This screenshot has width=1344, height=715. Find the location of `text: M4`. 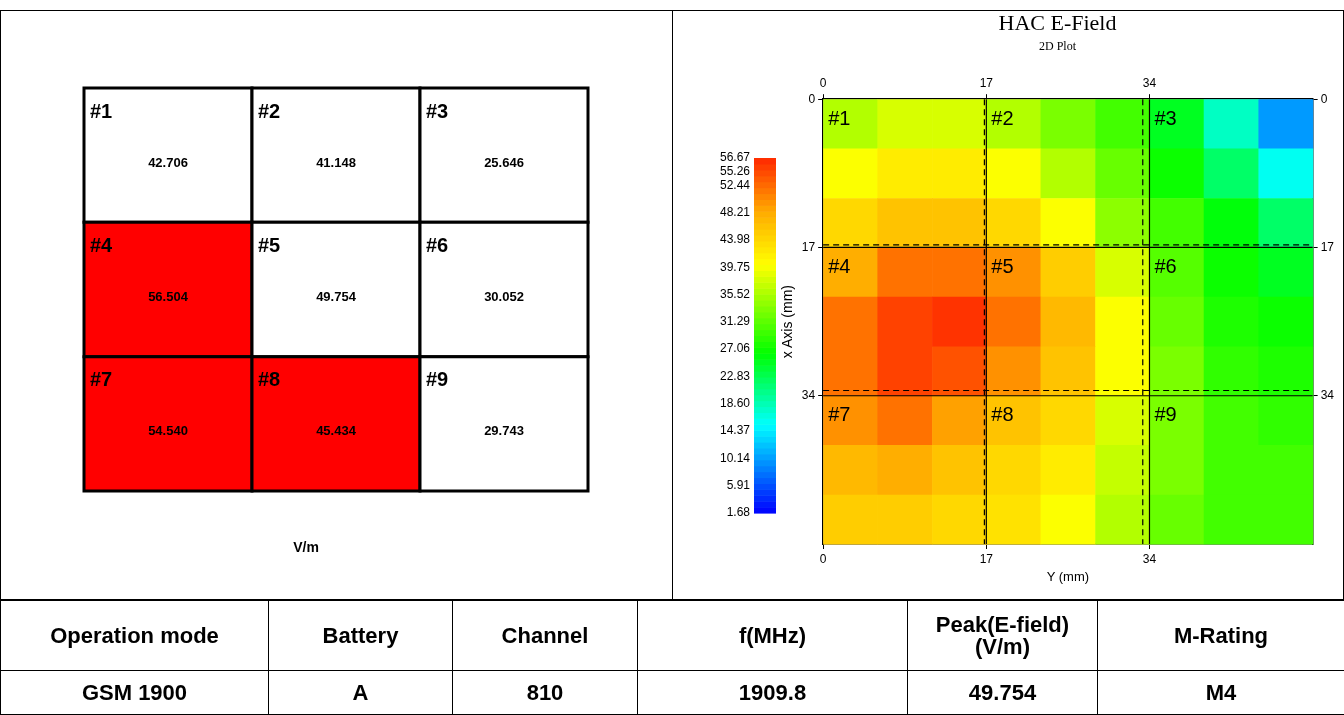

text: M4 is located at coordinates (1221, 692).